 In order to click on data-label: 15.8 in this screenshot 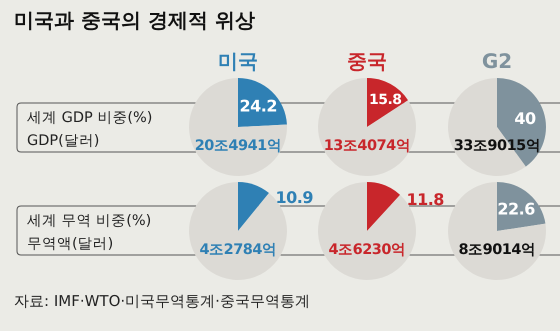, I will do `click(385, 100)`.